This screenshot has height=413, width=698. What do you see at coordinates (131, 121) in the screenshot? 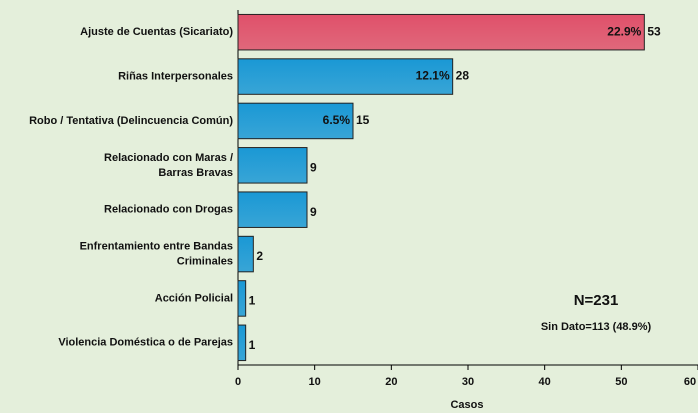
I see `y-tick-label: Robo / Tentativa (Delincuencia Común)` at bounding box center [131, 121].